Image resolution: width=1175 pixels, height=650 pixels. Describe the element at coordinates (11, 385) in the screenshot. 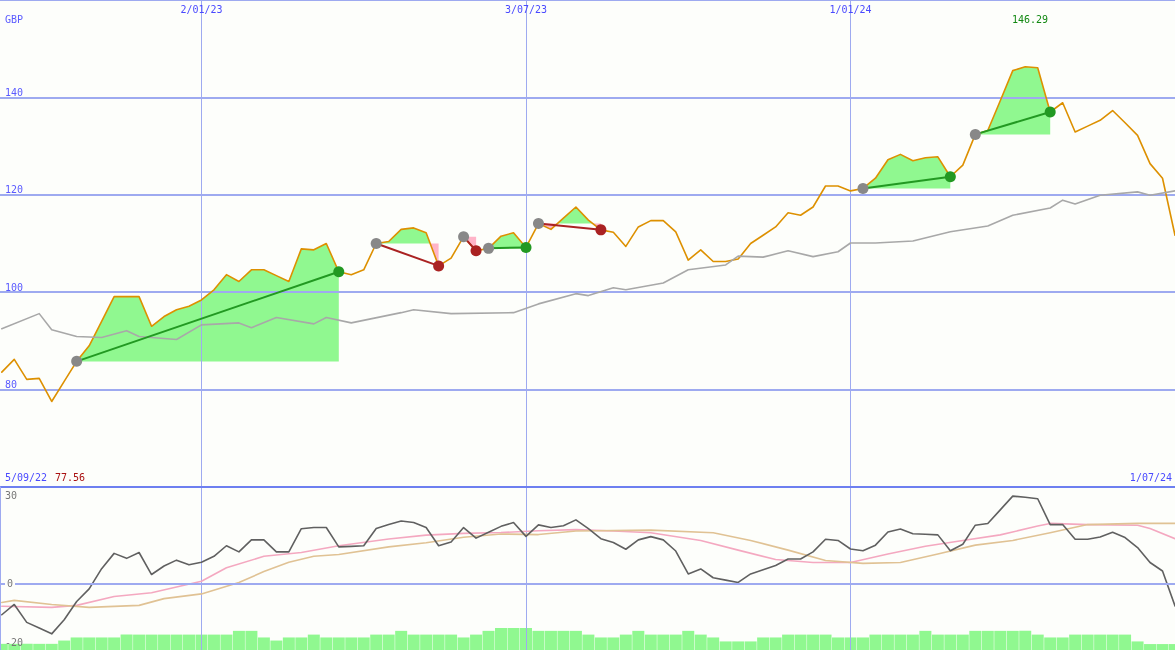

I see `y-tick-label: 80` at that location.